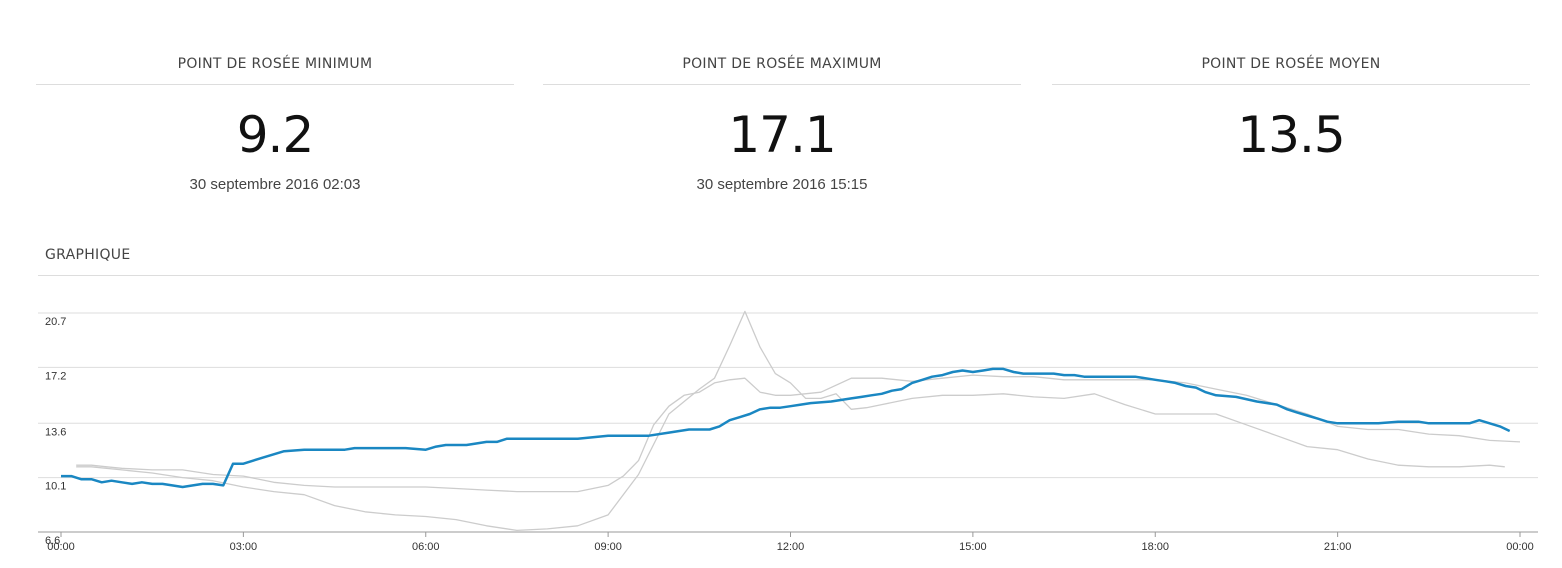  Describe the element at coordinates (55, 322) in the screenshot. I see `y-tick-label: 20.7` at that location.